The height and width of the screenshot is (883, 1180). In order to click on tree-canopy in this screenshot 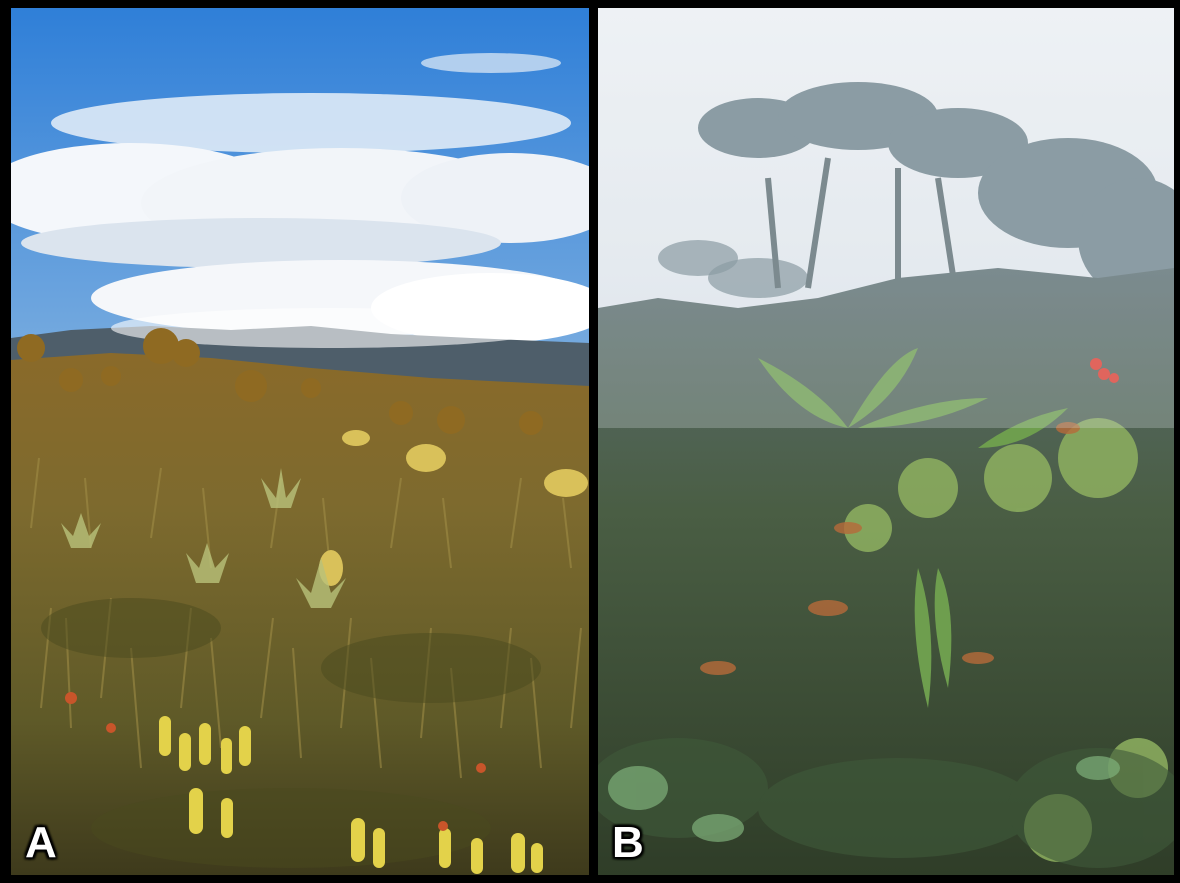, I will do `click(916, 190)`.